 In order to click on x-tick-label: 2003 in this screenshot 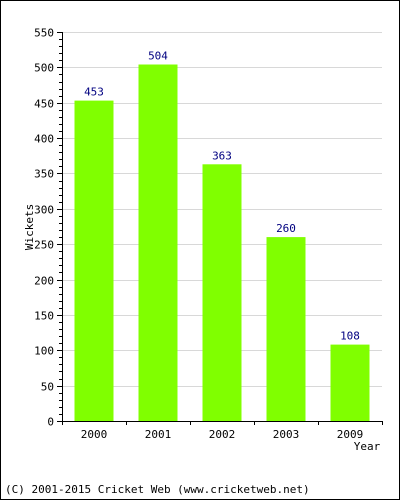, I will do `click(286, 434)`.